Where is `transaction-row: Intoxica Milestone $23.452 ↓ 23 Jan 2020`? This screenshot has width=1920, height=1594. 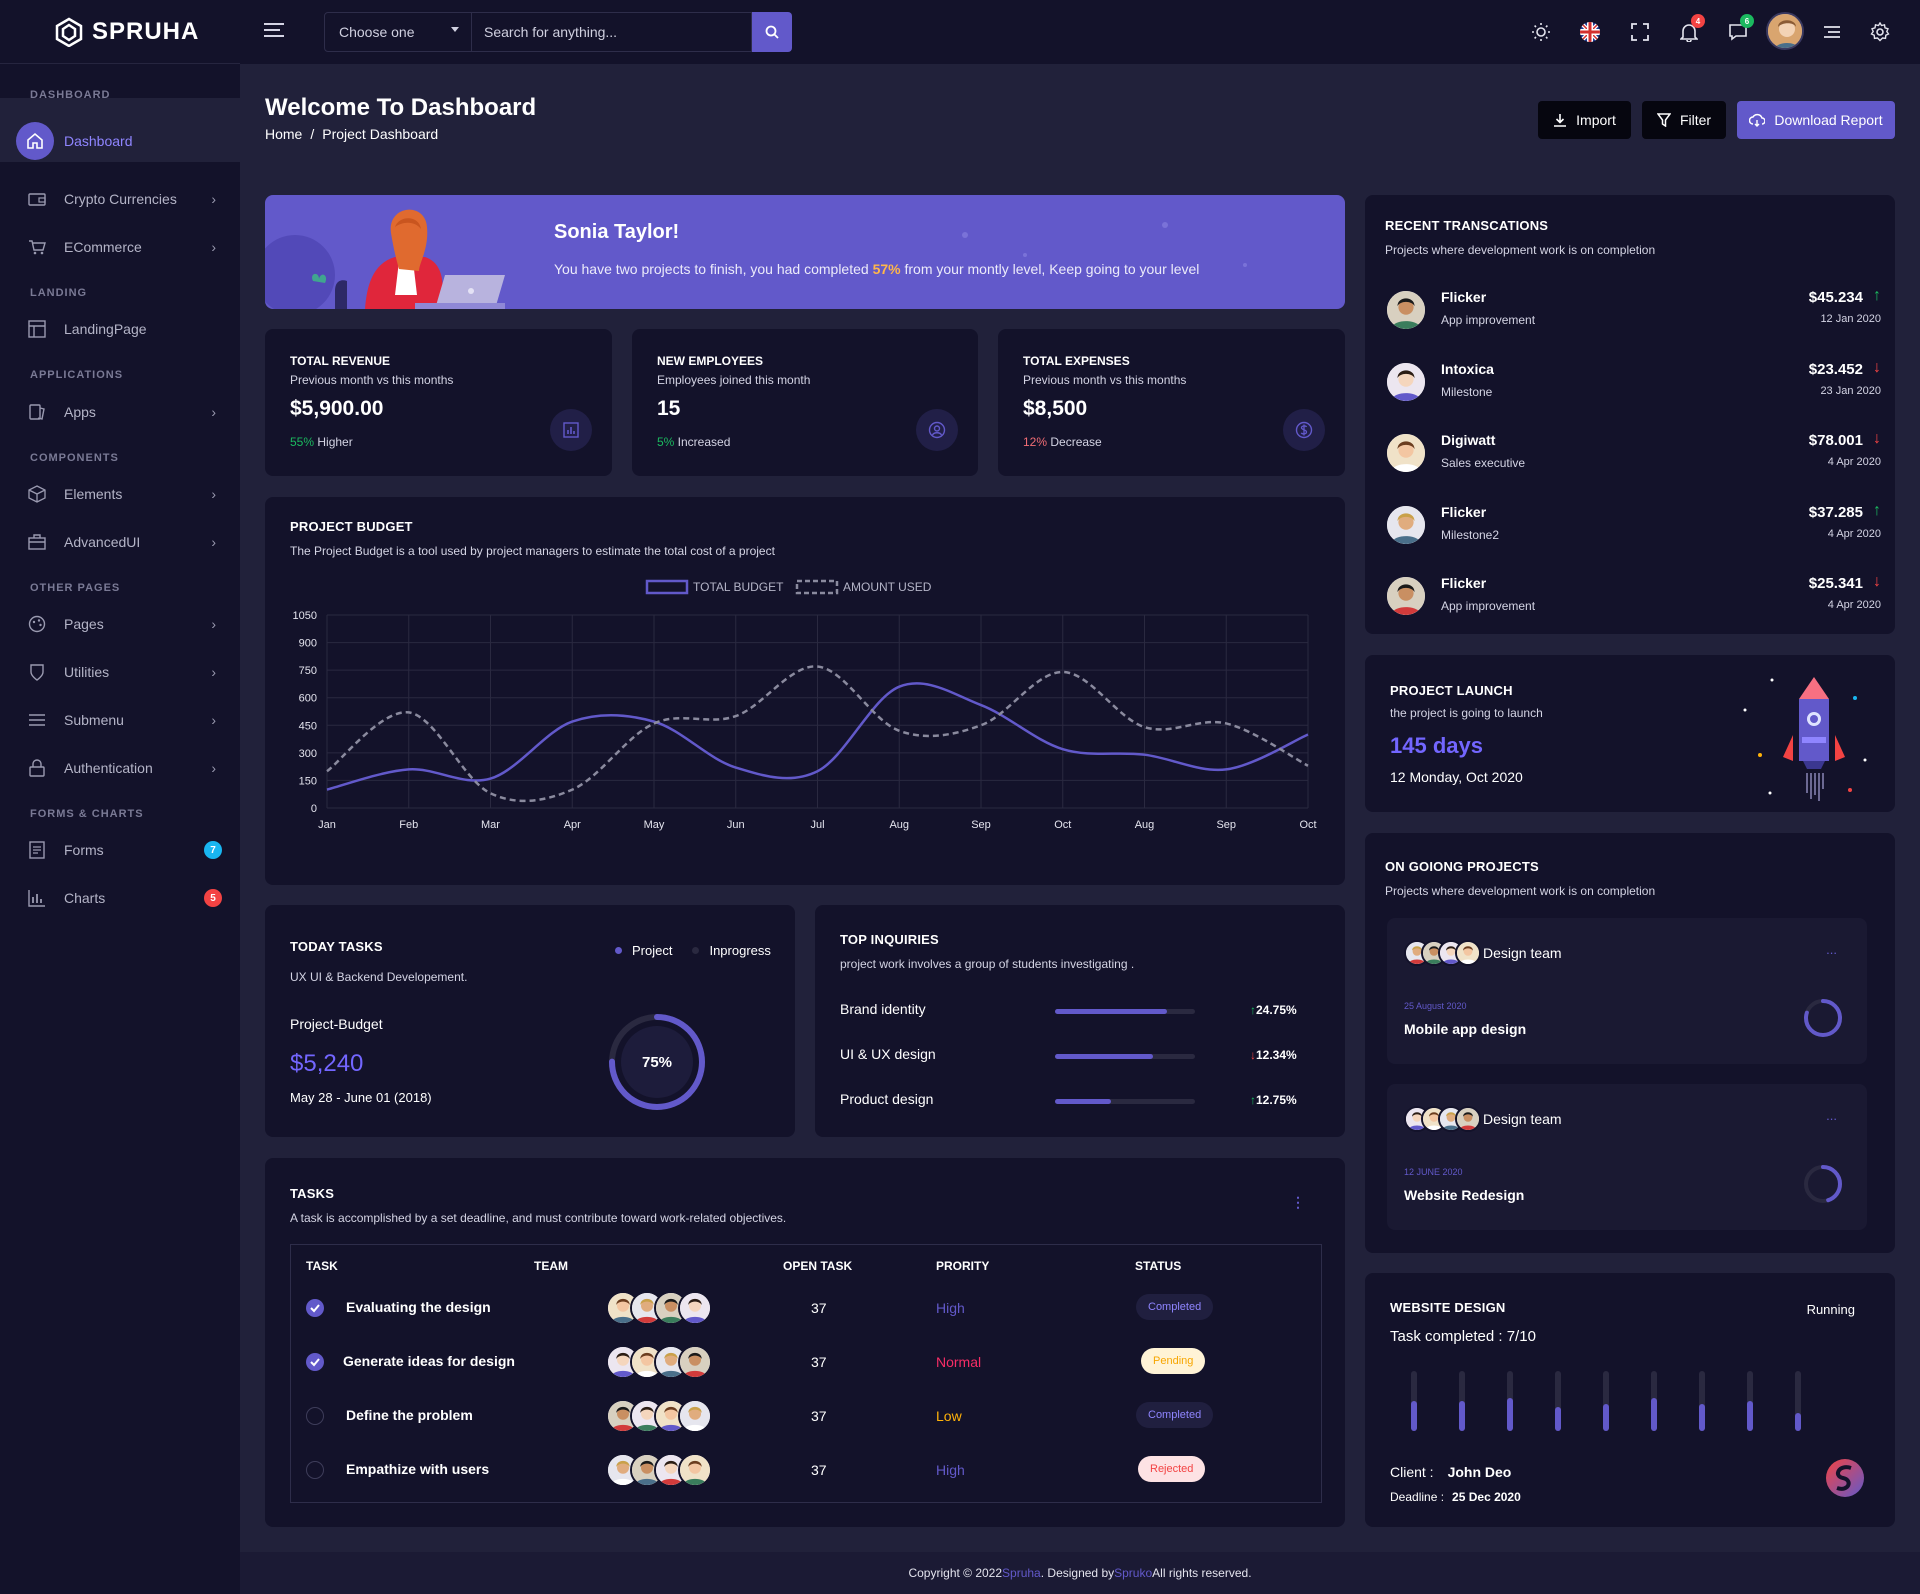
transaction-row: Intoxica Milestone $23.452 ↓ 23 Jan 2020 is located at coordinates (1633, 385).